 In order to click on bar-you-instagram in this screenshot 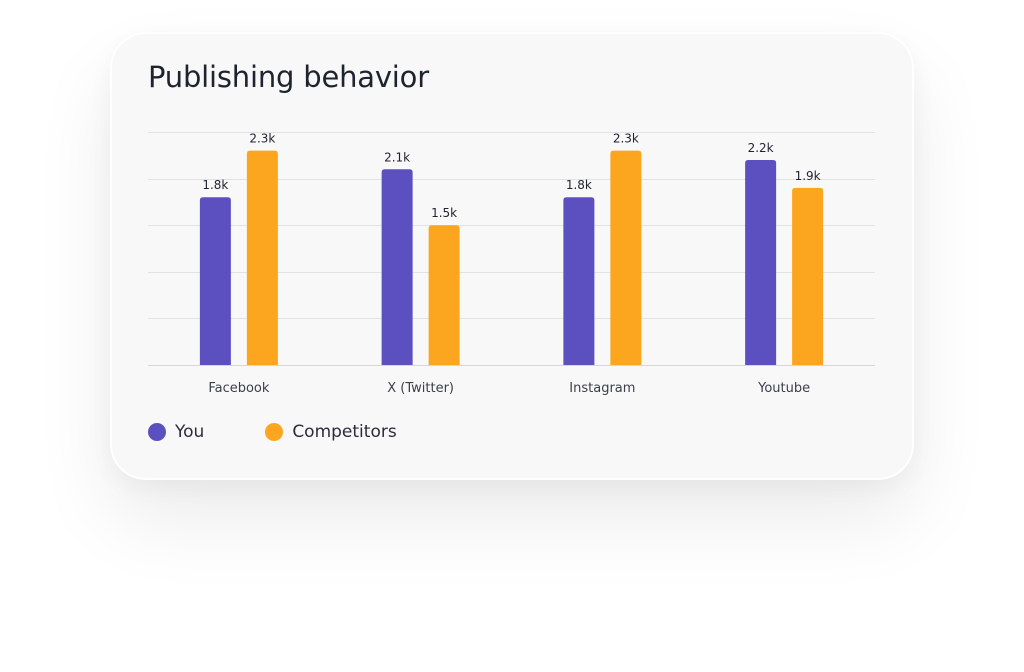, I will do `click(579, 281)`.